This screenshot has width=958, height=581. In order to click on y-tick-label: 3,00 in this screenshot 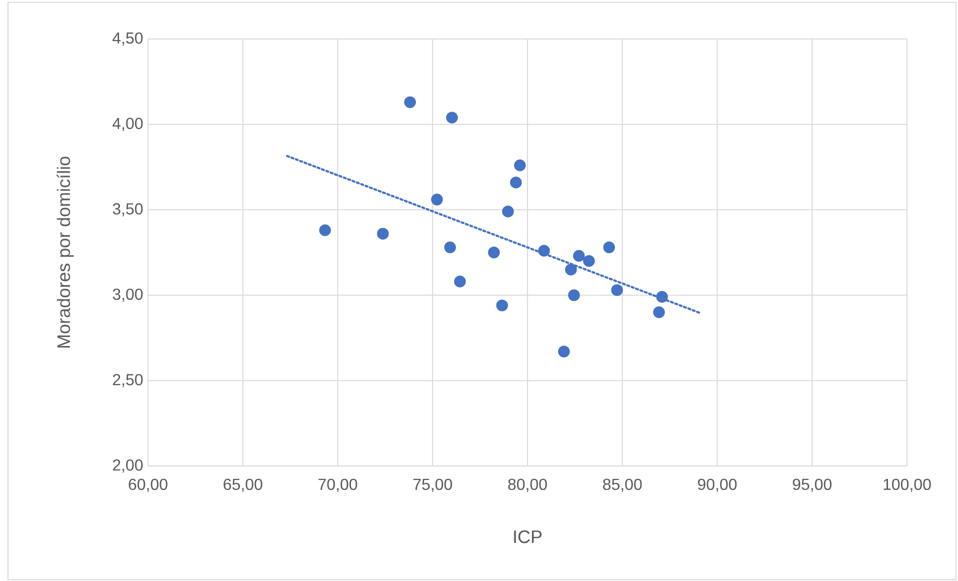, I will do `click(127, 295)`.